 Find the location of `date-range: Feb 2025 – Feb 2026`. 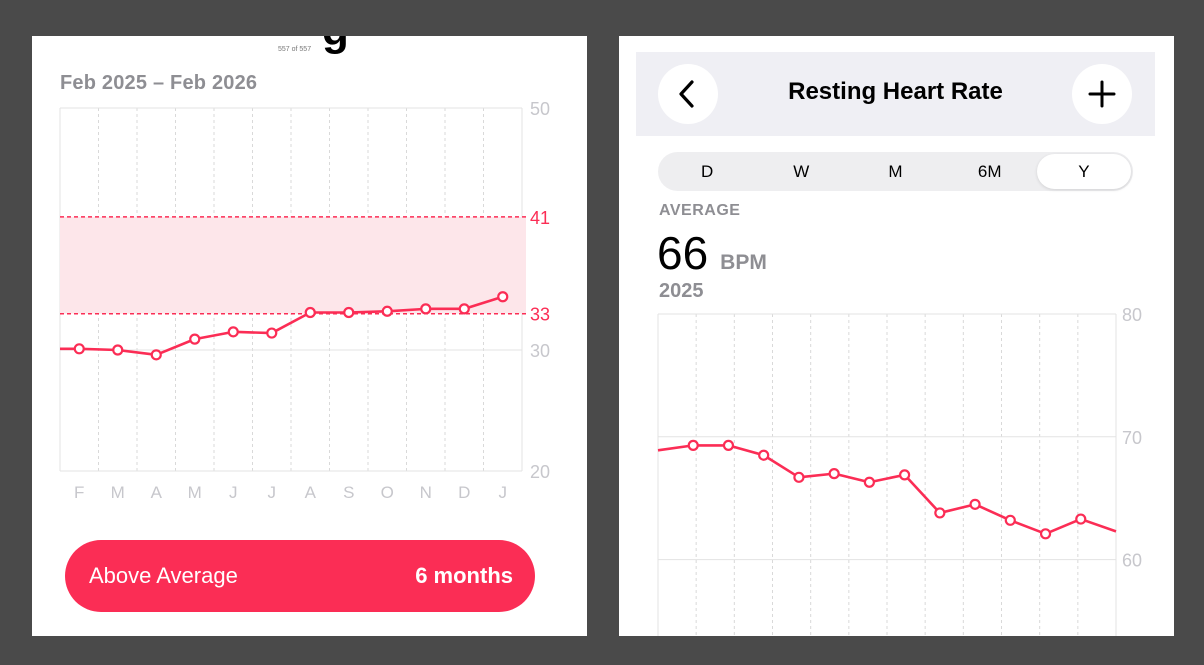

date-range: Feb 2025 – Feb 2026 is located at coordinates (159, 83).